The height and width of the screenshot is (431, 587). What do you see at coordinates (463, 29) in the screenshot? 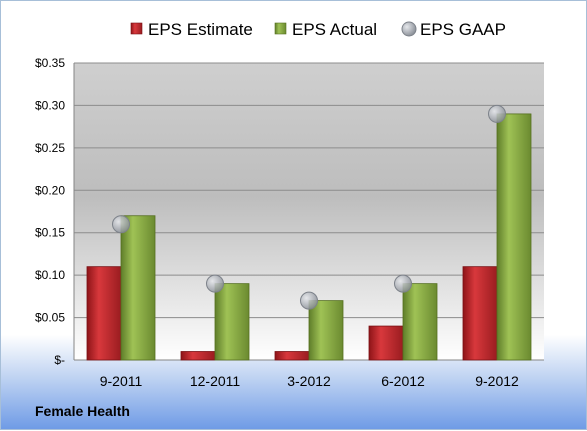
I see `legend-label: EPS GAAP` at bounding box center [463, 29].